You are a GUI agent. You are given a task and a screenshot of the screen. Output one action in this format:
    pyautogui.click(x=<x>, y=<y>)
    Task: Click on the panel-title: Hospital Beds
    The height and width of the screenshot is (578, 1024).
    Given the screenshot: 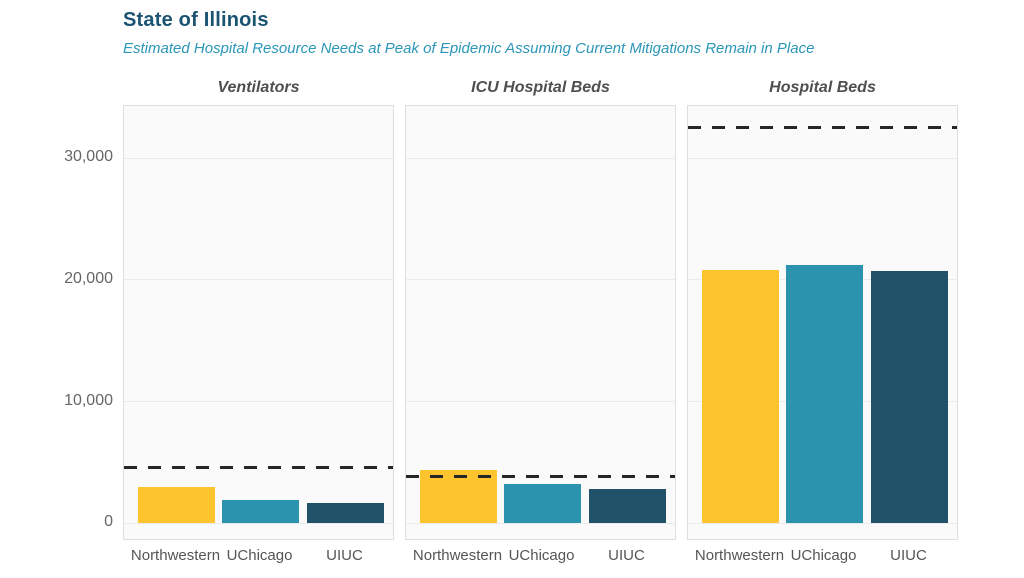 What is the action you would take?
    pyautogui.click(x=822, y=87)
    